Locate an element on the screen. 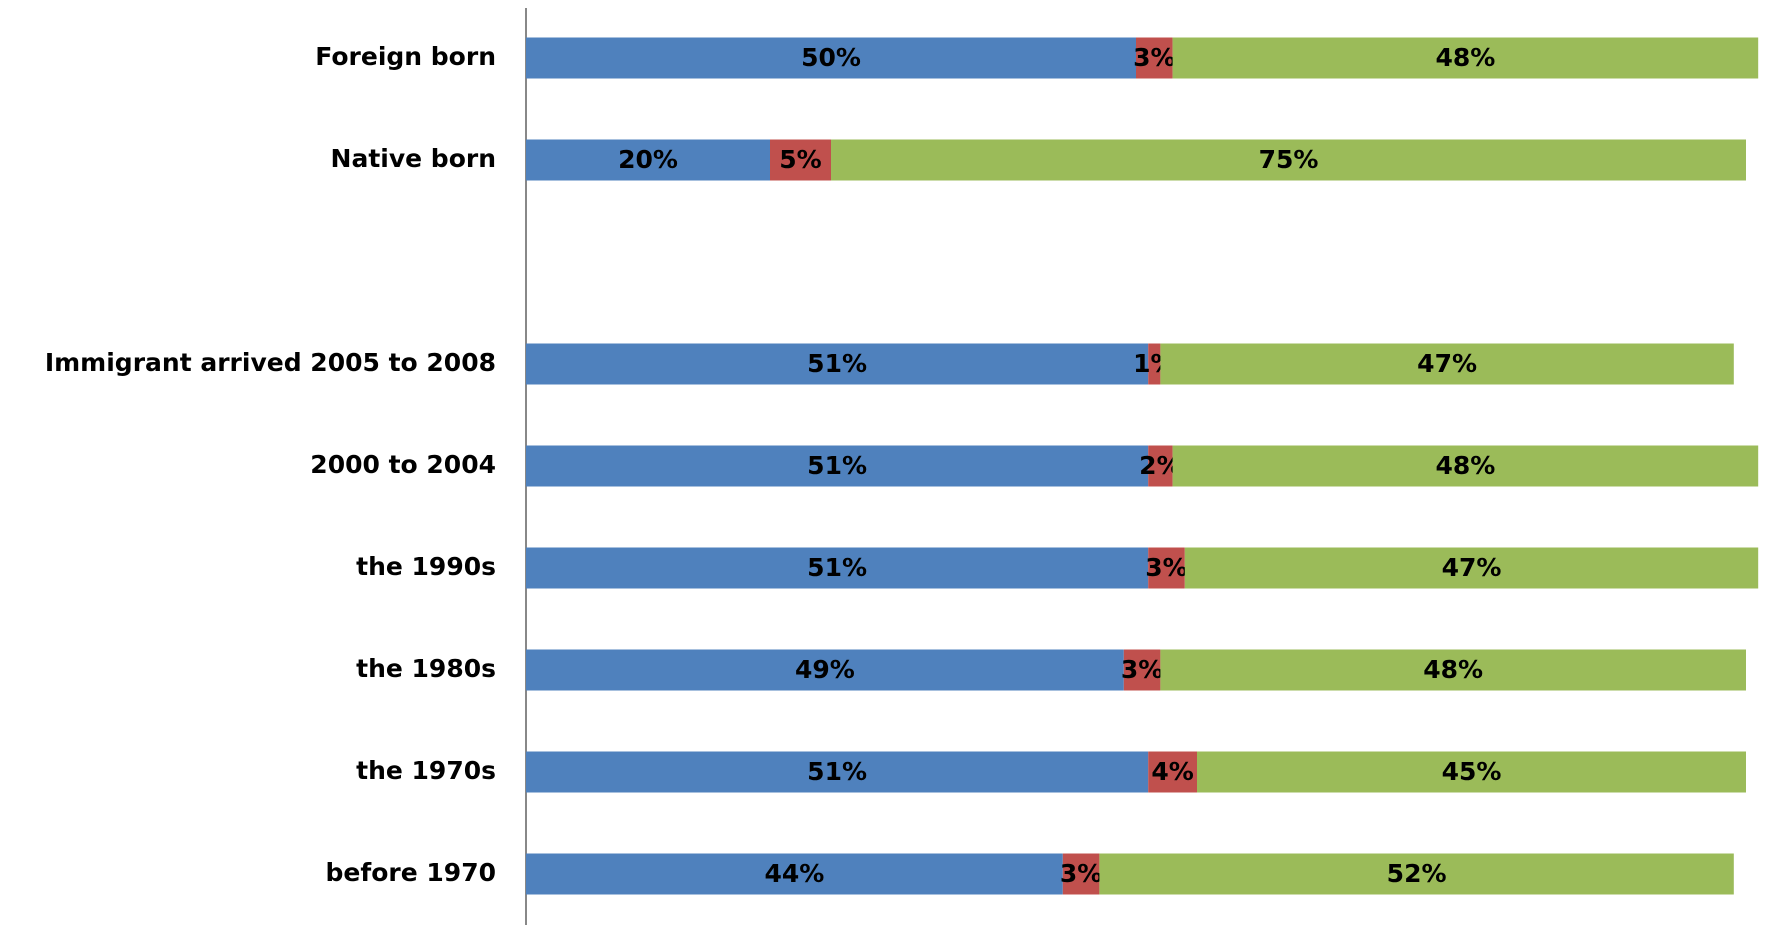 This screenshot has width=1775, height=925. y-tick-label: Native born is located at coordinates (413, 158).